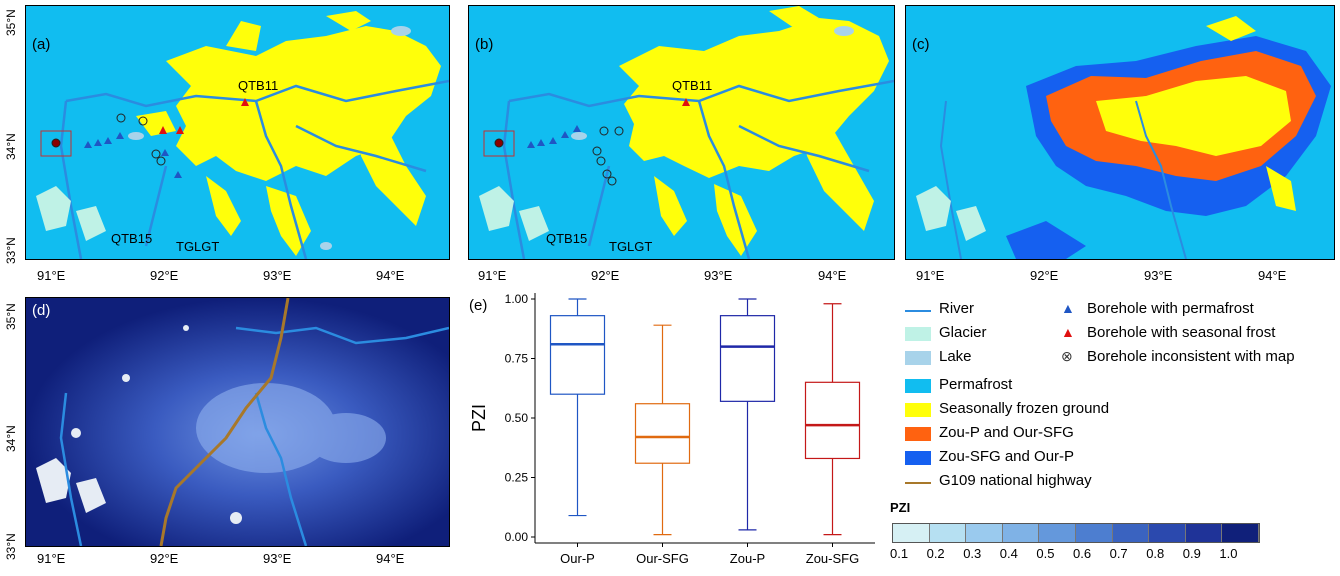 The height and width of the screenshot is (576, 1340). I want to click on panel-letter-e: (e), so click(478, 305).